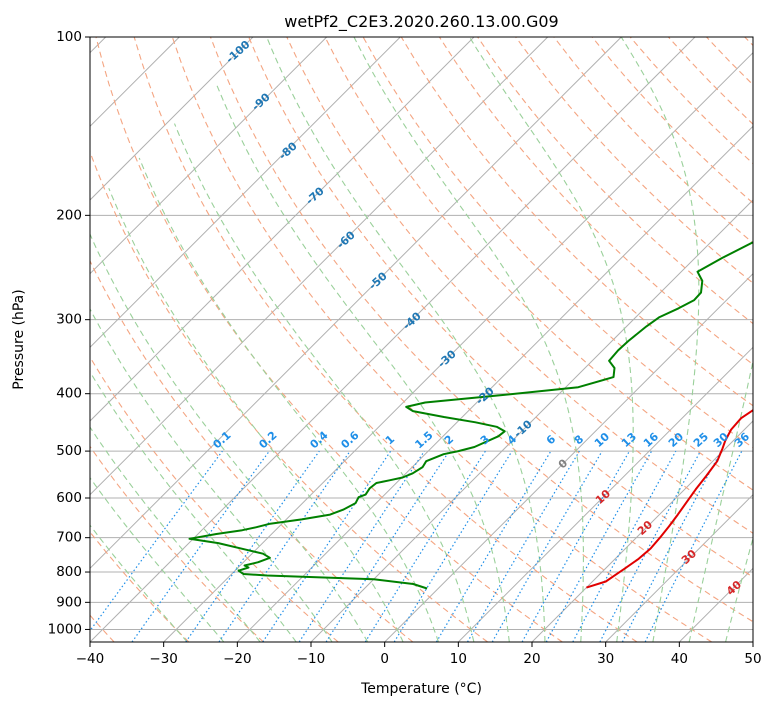 Image resolution: width=775 pixels, height=708 pixels. What do you see at coordinates (69, 320) in the screenshot?
I see `y-tick-label: 300` at bounding box center [69, 320].